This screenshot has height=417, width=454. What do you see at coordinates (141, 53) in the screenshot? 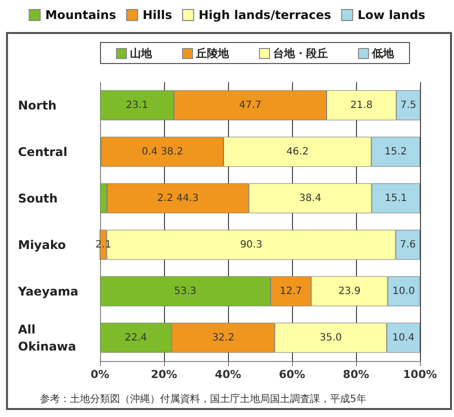
I see `text: 山地` at bounding box center [141, 53].